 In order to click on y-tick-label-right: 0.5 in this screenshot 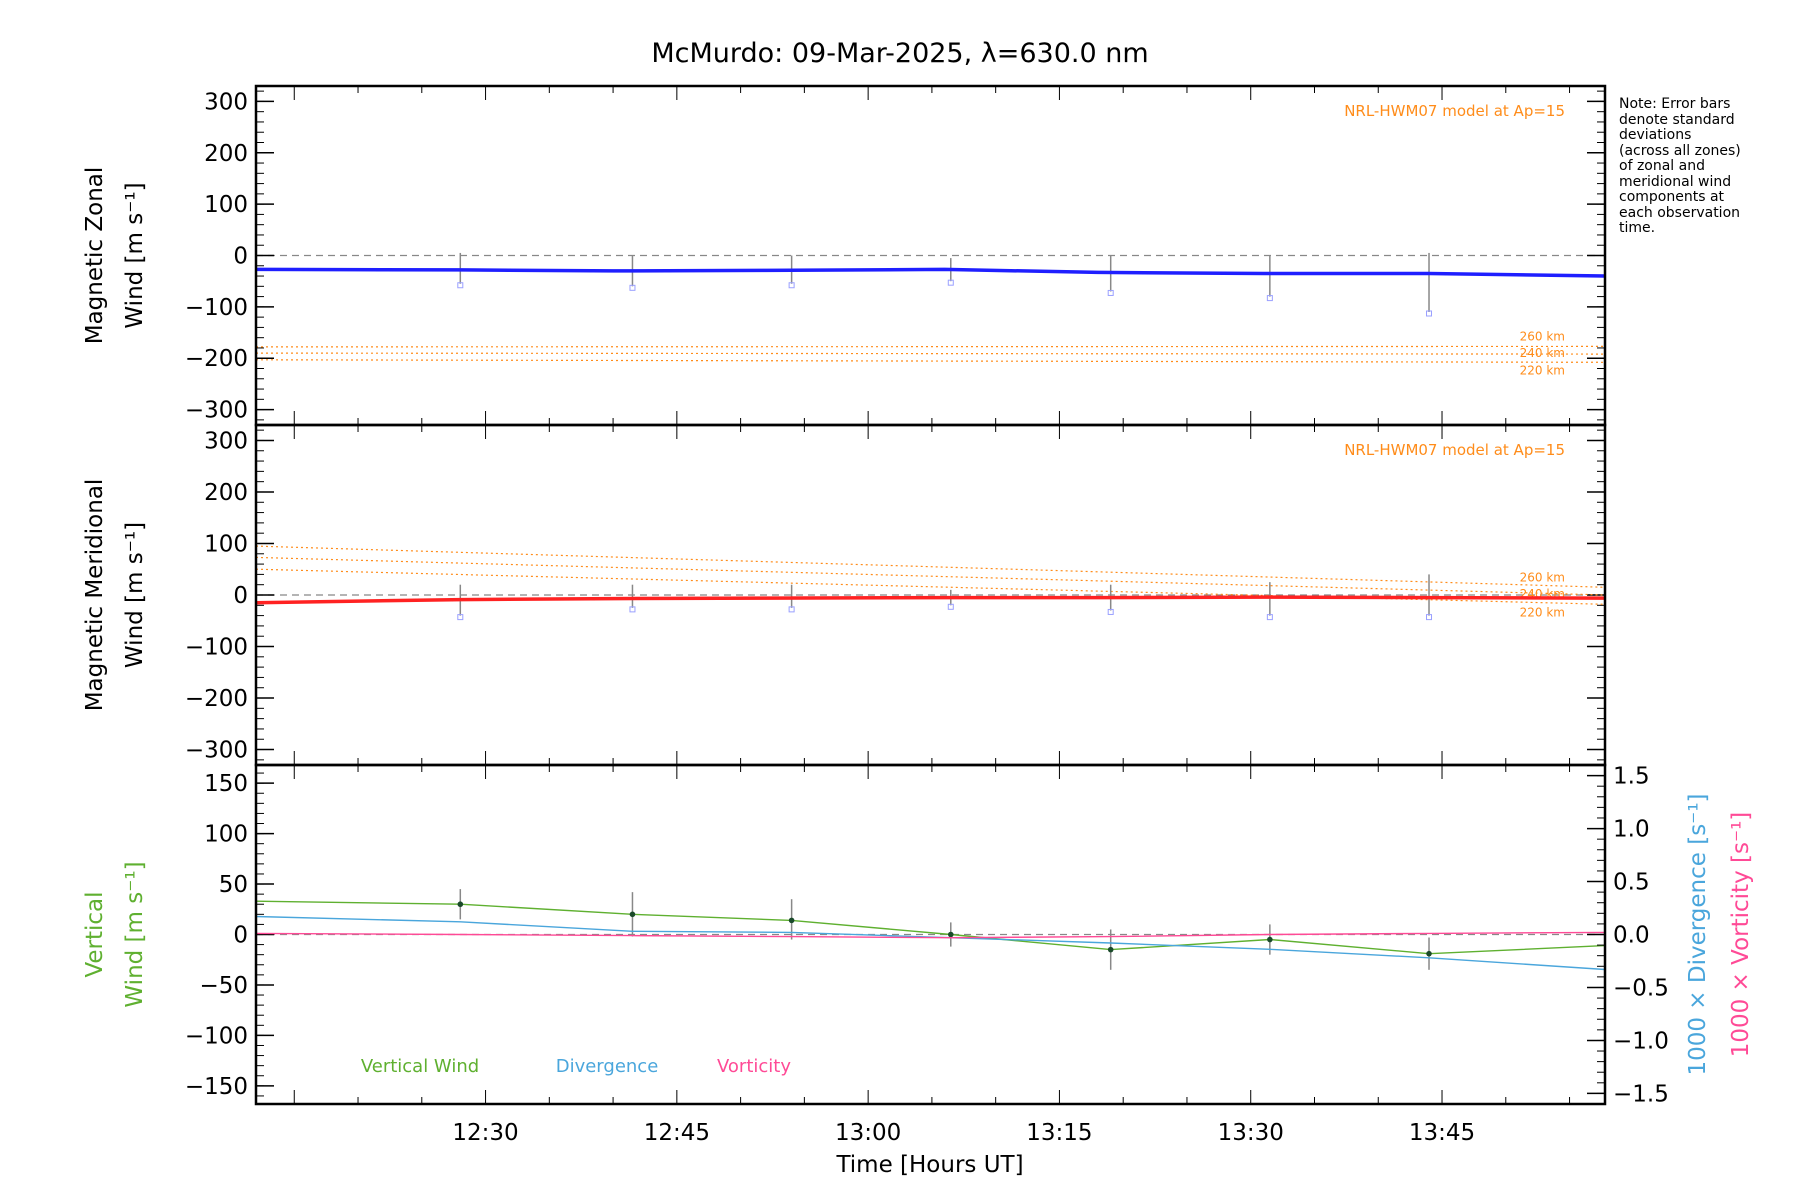, I will do `click(1631, 883)`.